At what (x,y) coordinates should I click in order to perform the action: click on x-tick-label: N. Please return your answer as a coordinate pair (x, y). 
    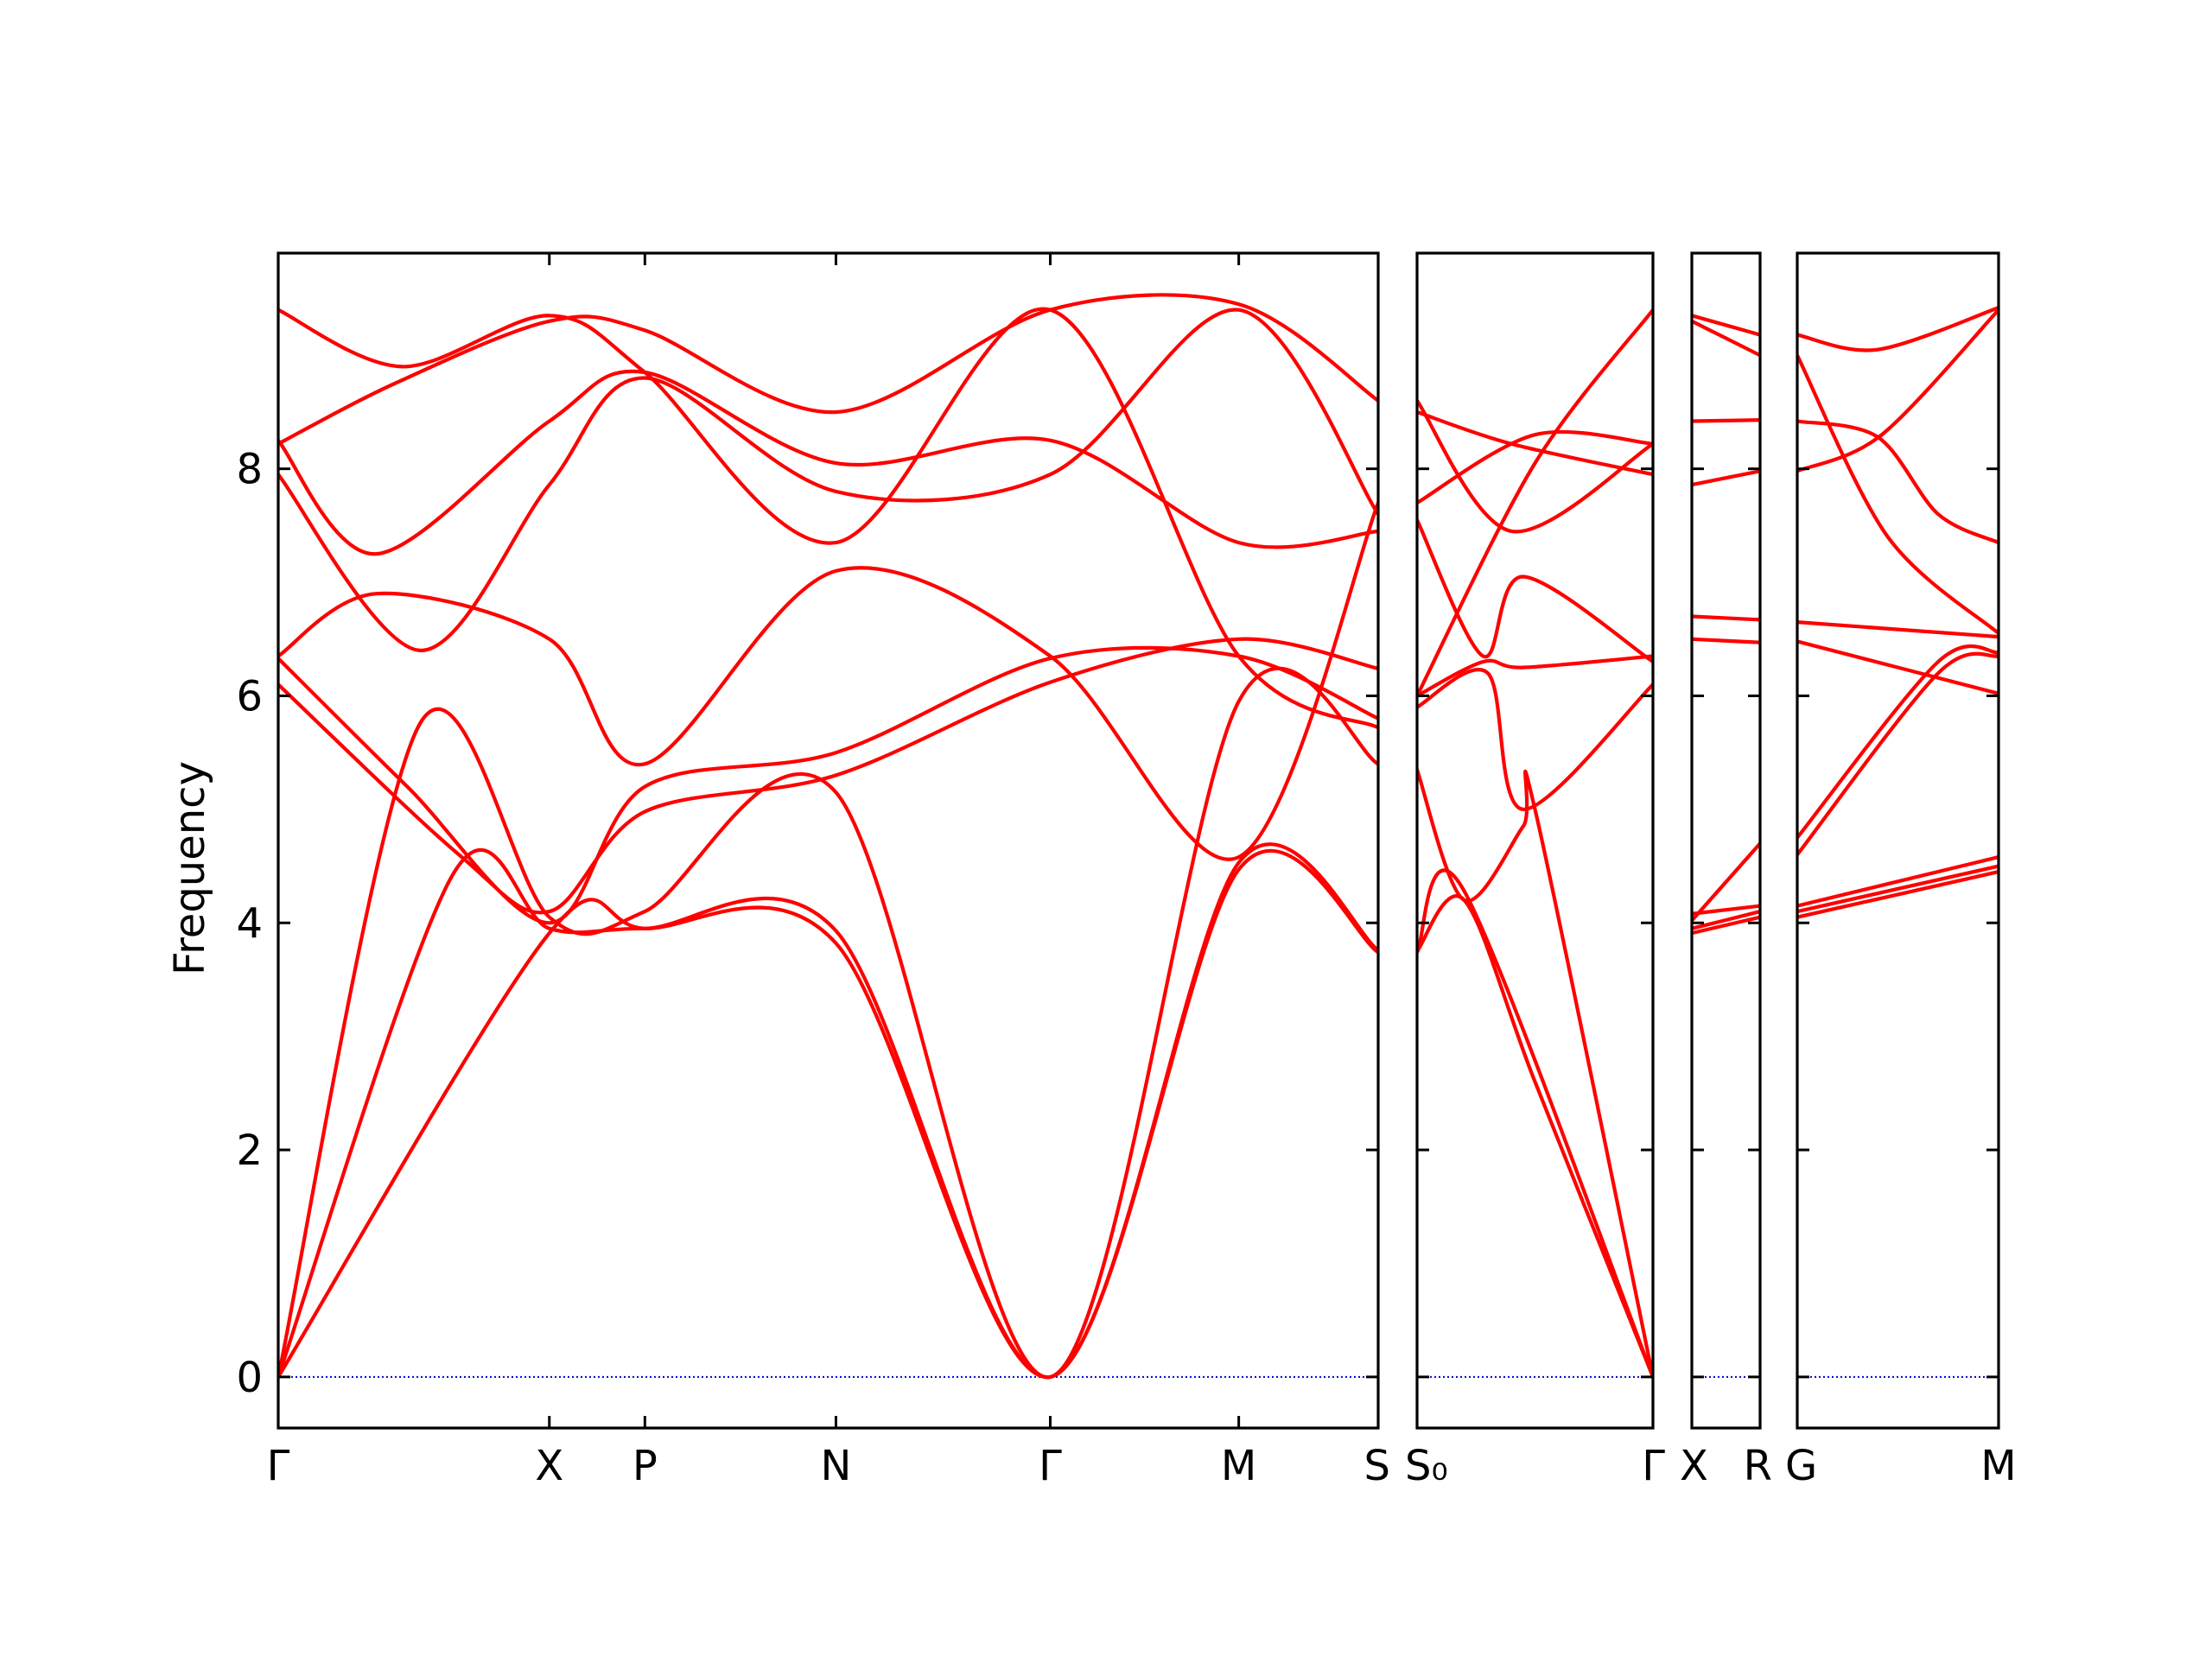
    Looking at the image, I should click on (836, 1466).